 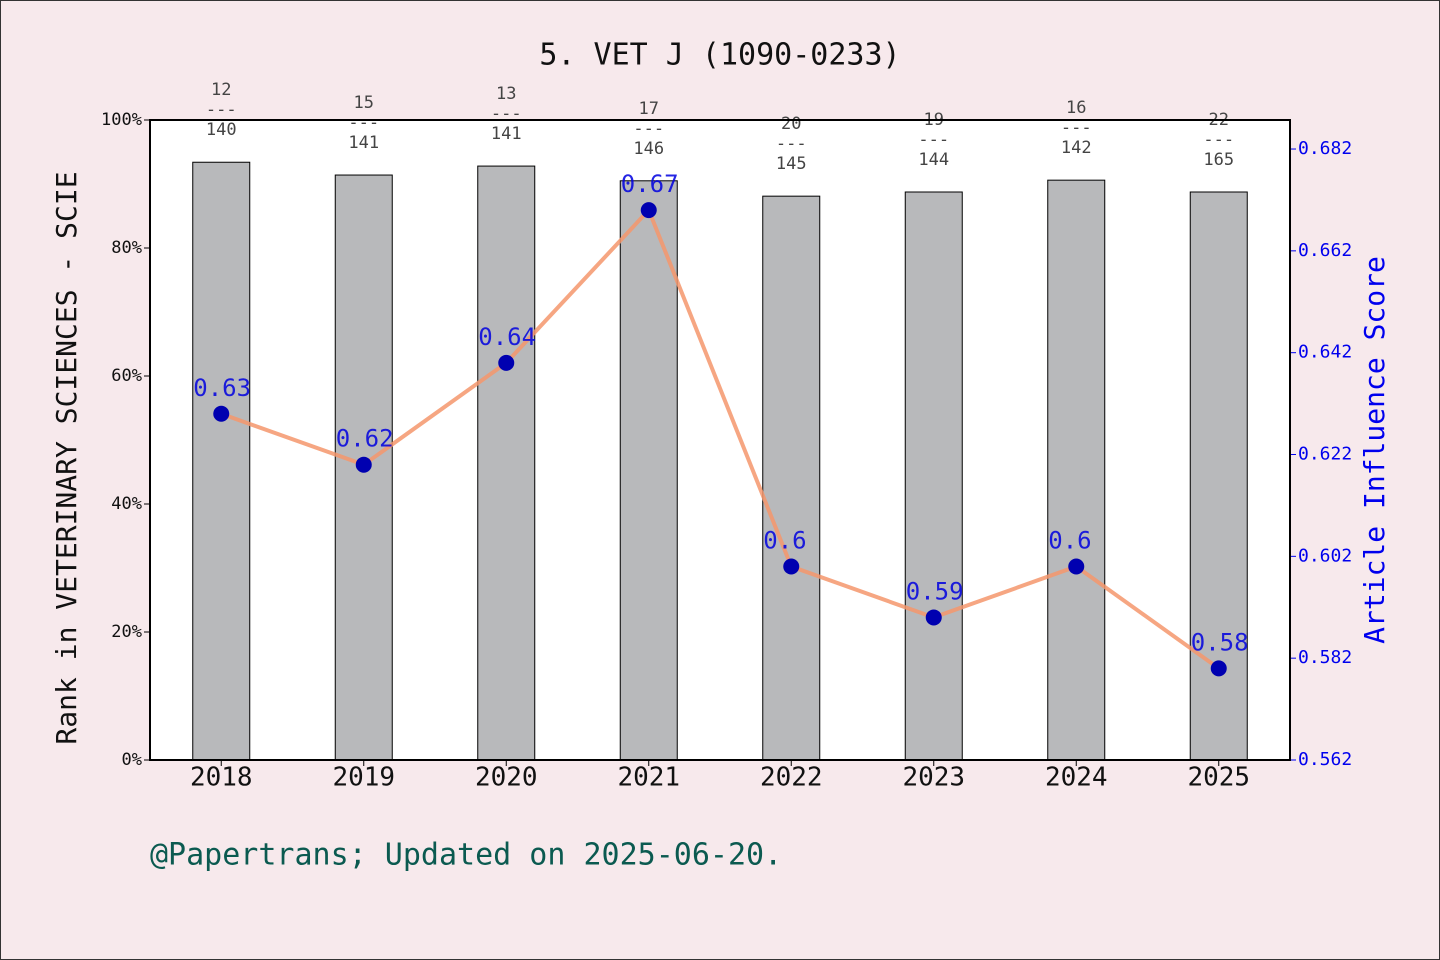 I want to click on value-label: 0.64, so click(x=507, y=337).